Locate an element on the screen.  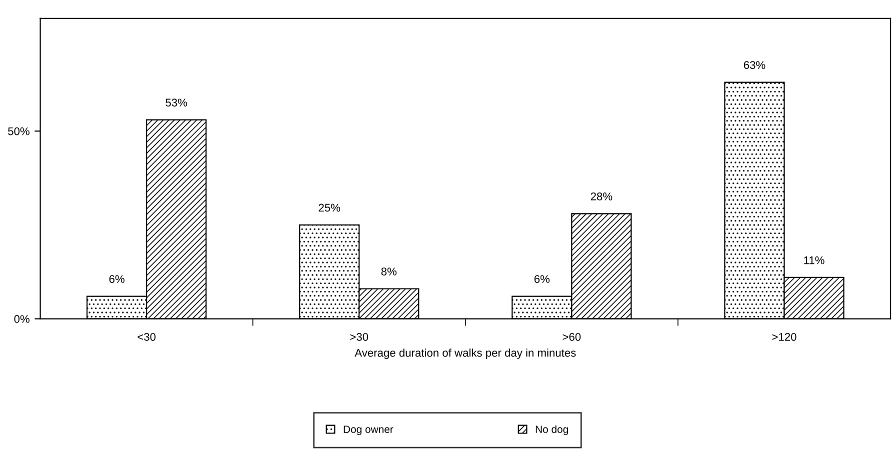
data-label: 11% is located at coordinates (814, 260).